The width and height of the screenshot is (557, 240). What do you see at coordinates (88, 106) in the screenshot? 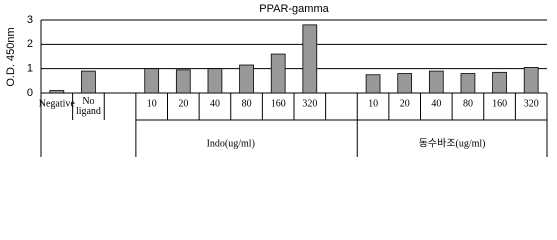
I see `x-tick-label: No ligand` at bounding box center [88, 106].